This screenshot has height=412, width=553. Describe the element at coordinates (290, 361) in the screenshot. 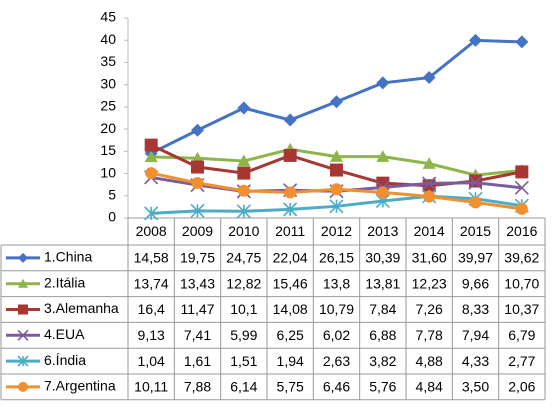

I see `table-value: 1,94` at that location.